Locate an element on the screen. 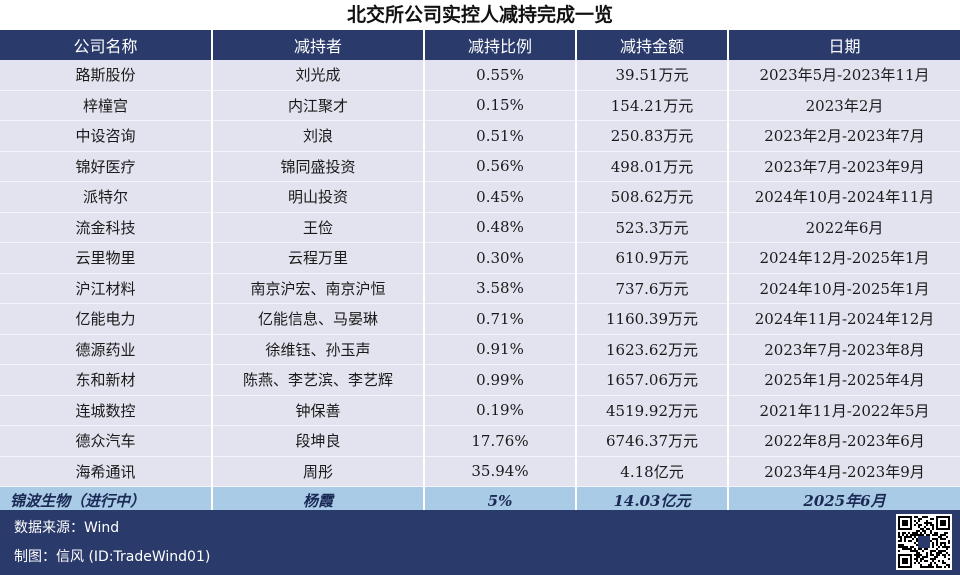  cell-ratio: 0.15% is located at coordinates (500, 105).